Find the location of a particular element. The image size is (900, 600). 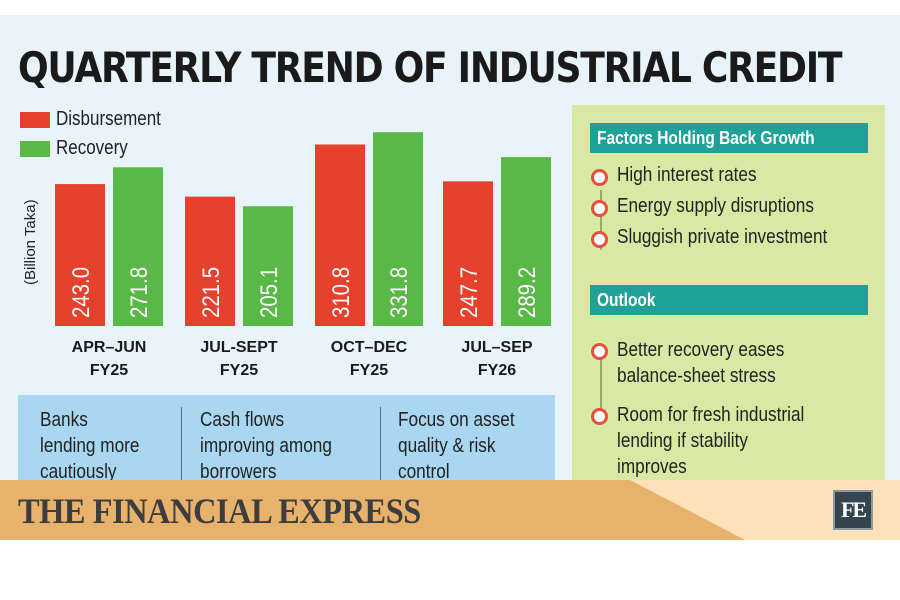

x-tick-label: APR–JUN is located at coordinates (109, 347).